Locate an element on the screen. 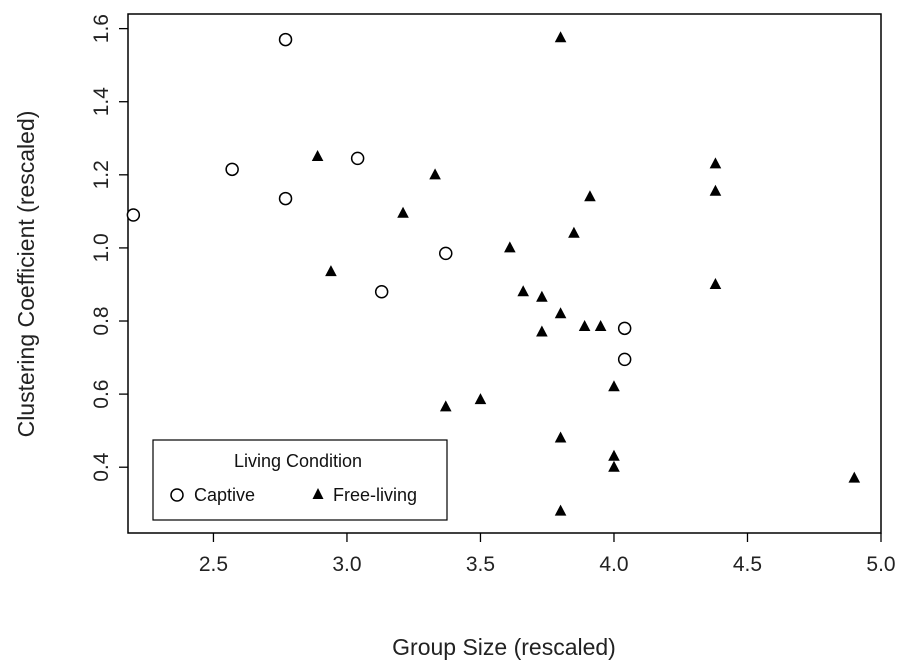  x-tick-label: 2.5 is located at coordinates (213, 564).